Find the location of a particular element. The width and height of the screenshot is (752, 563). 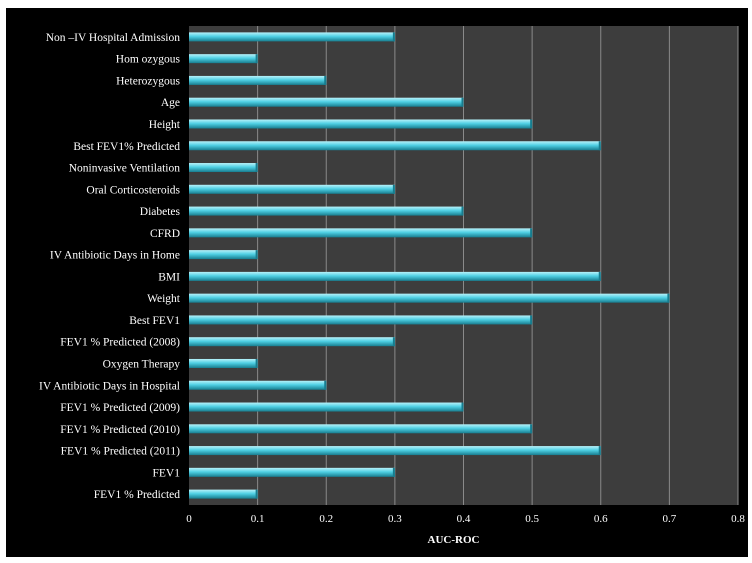

category-label: Noninvasive Ventilation is located at coordinates (125, 169).